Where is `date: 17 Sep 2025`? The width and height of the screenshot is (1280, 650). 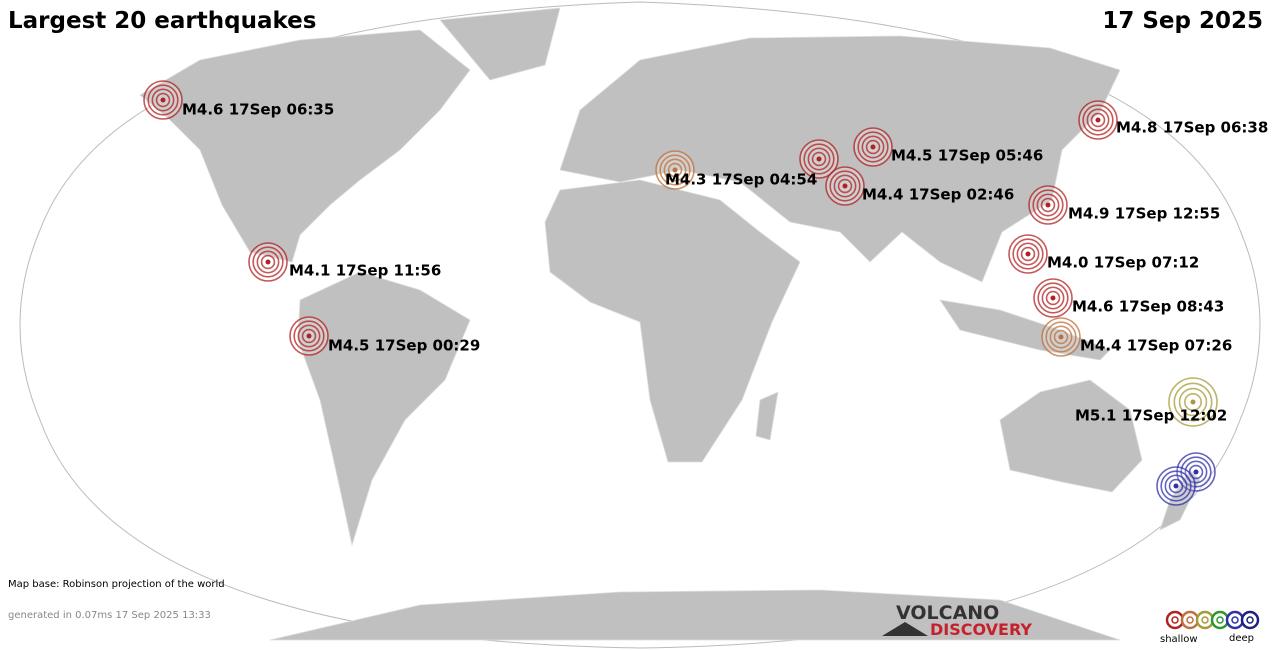 date: 17 Sep 2025 is located at coordinates (1182, 21).